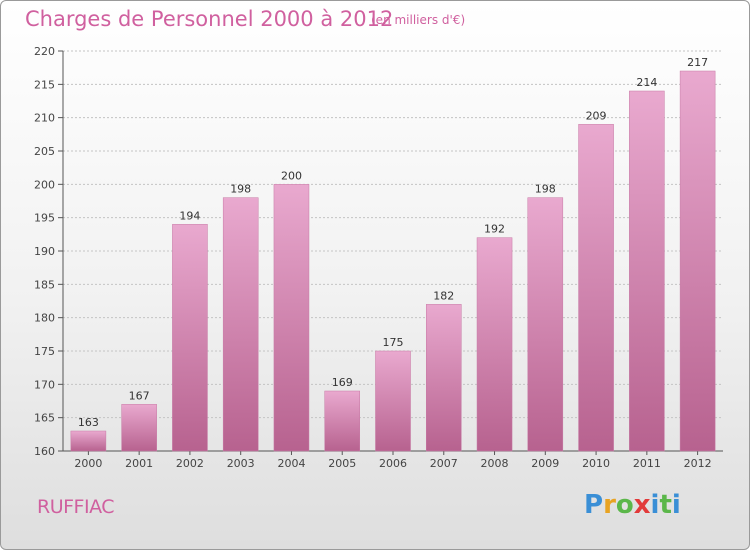 This screenshot has height=550, width=750. I want to click on bar-value-label: 175, so click(393, 342).